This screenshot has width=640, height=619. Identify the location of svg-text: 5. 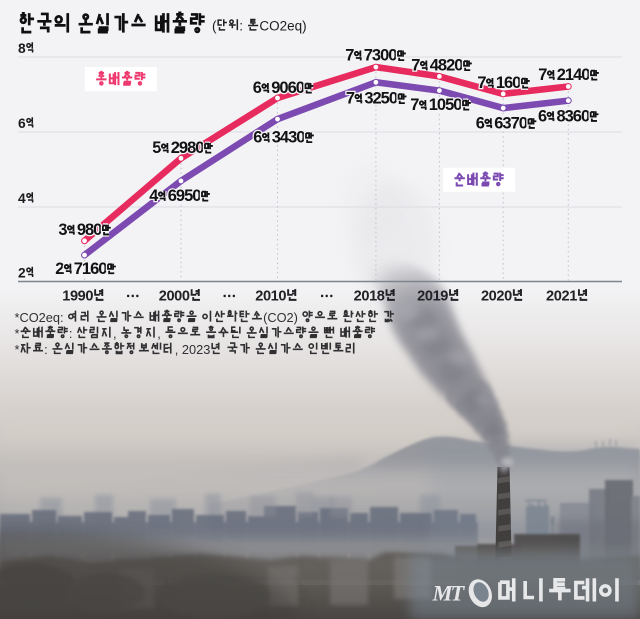
(156, 148).